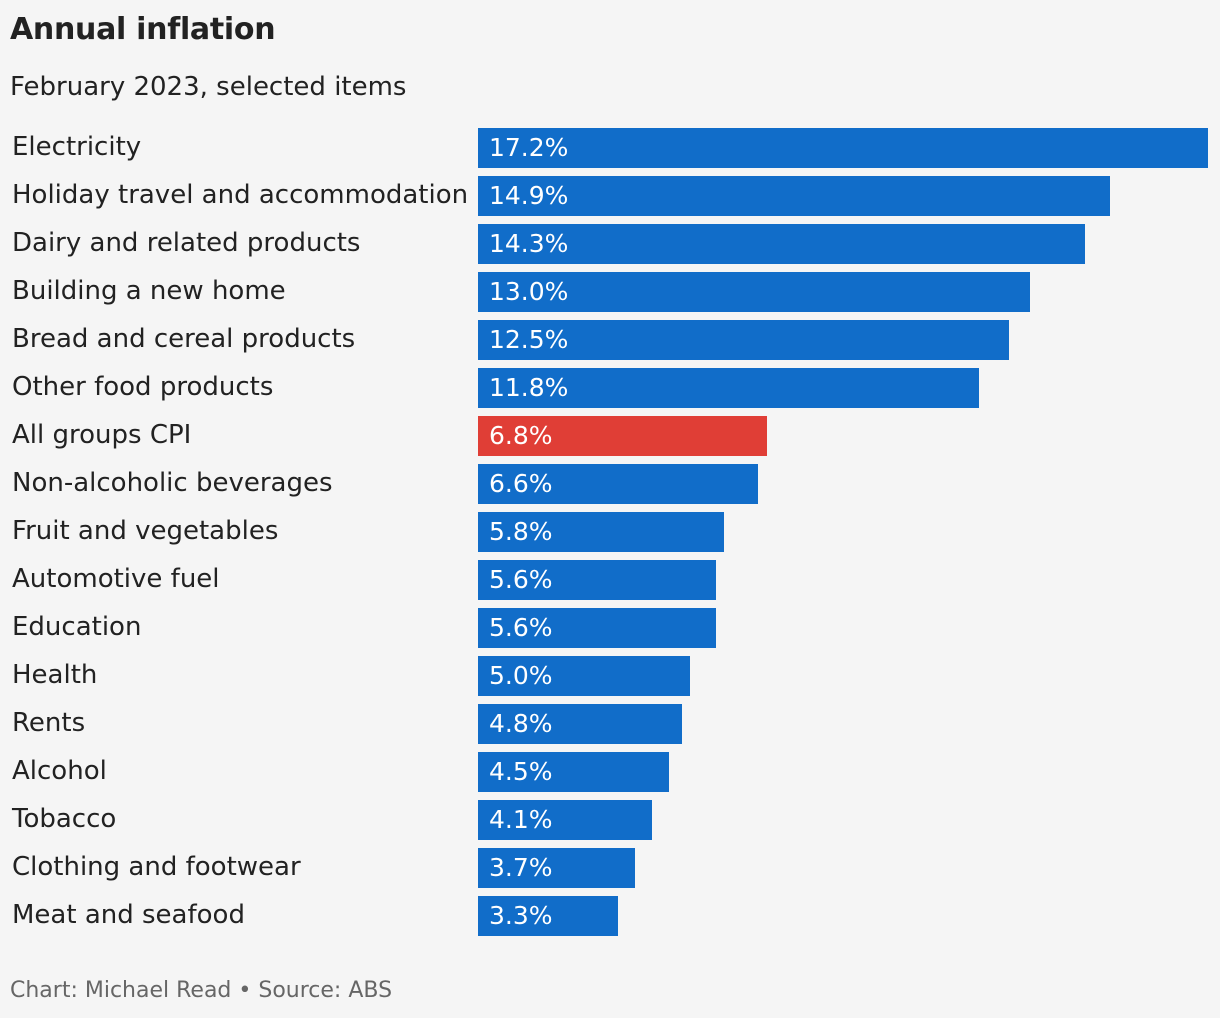  I want to click on category-label: Building a new home, so click(149, 291).